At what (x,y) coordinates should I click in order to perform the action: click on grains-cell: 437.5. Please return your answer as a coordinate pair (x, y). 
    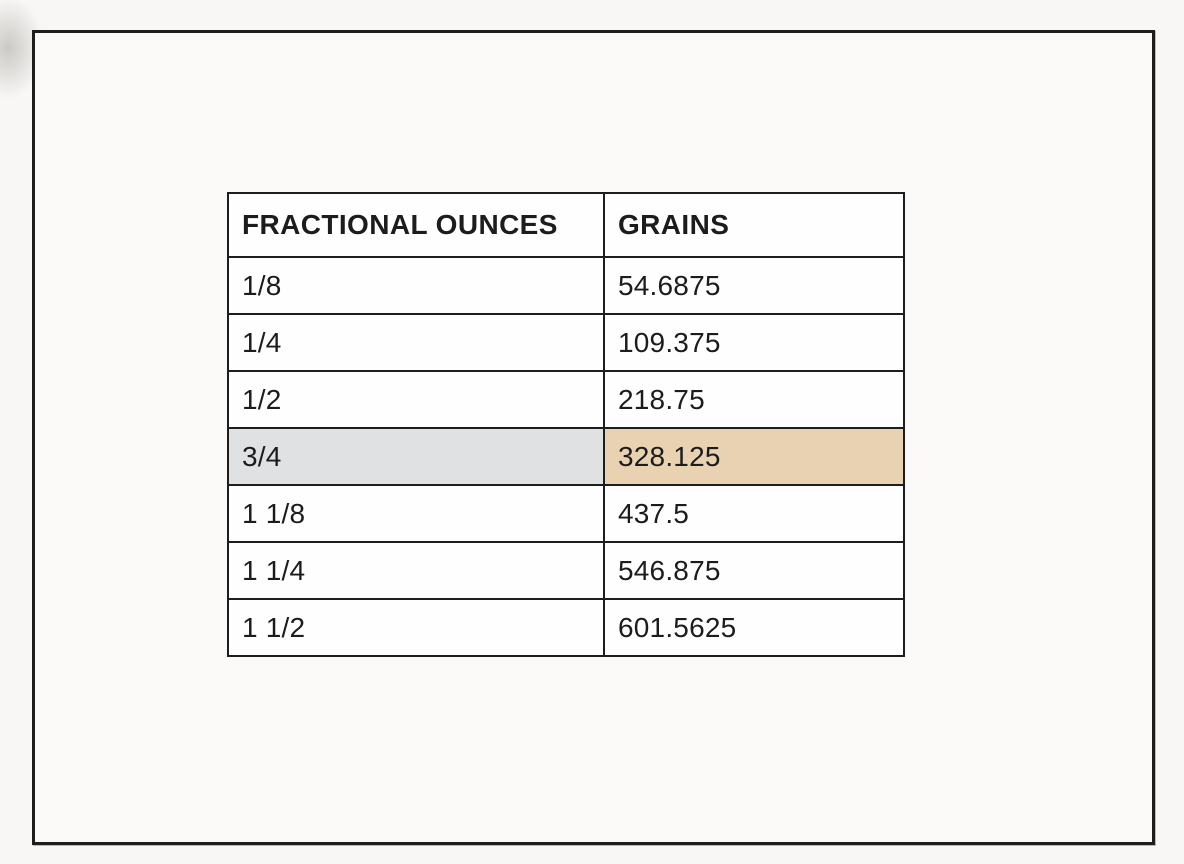
    Looking at the image, I should click on (754, 513).